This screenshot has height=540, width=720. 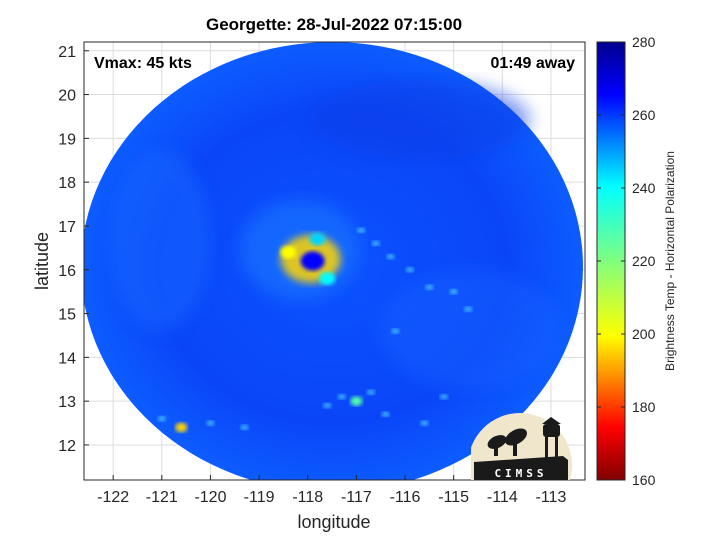 I want to click on colorbar-tick-label: 240, so click(x=644, y=188).